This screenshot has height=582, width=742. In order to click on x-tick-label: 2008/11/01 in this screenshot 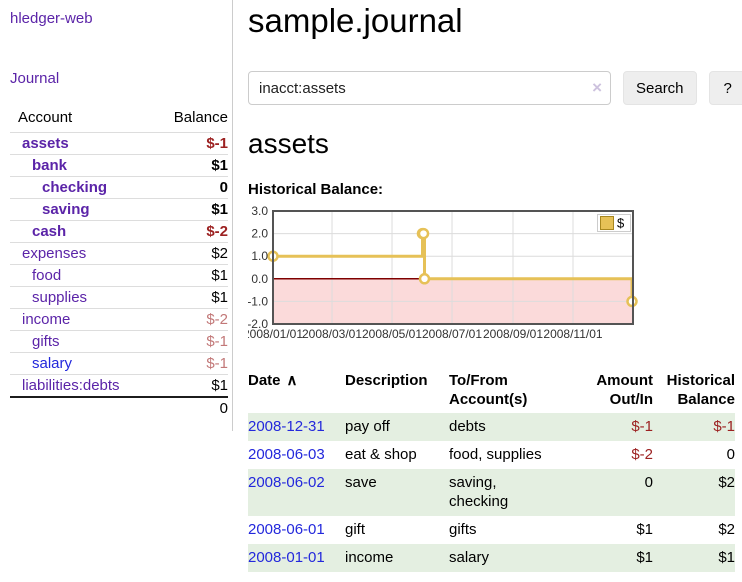, I will do `click(572, 334)`.